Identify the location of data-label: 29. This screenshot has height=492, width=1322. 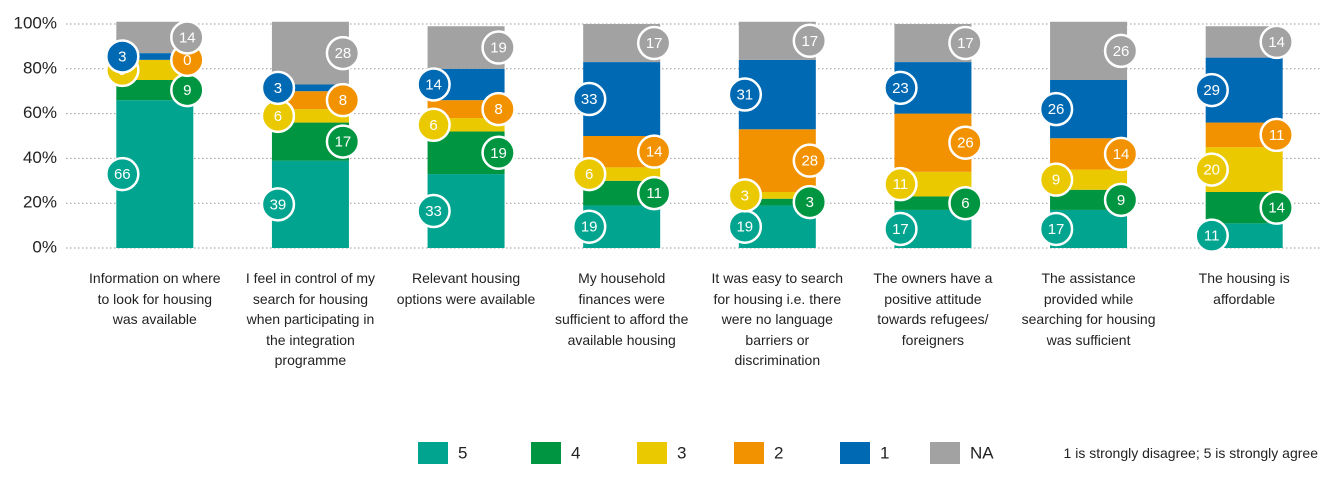
(1211, 90).